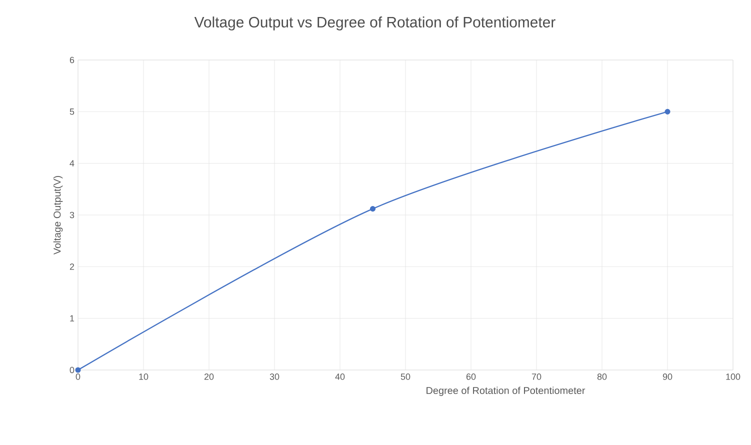 The height and width of the screenshot is (445, 751). What do you see at coordinates (72, 267) in the screenshot?
I see `y-tick-label: 2` at bounding box center [72, 267].